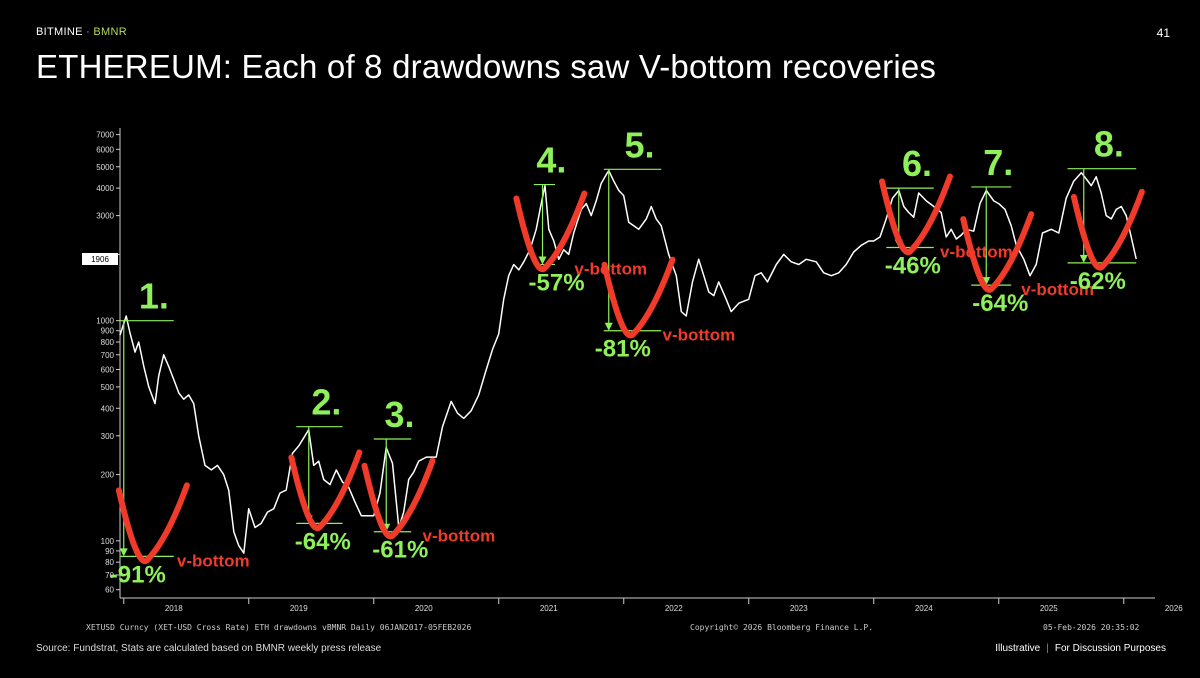 This screenshot has height=678, width=1200. Describe the element at coordinates (109, 562) in the screenshot. I see `y-tick-label: 80` at that location.